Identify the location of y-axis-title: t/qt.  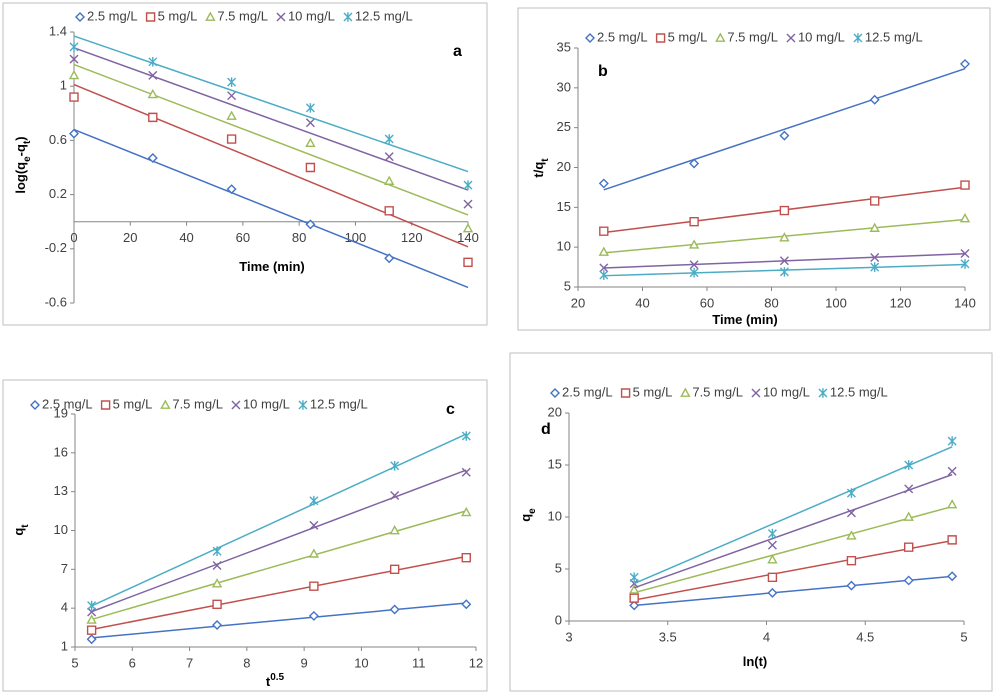
(541, 168).